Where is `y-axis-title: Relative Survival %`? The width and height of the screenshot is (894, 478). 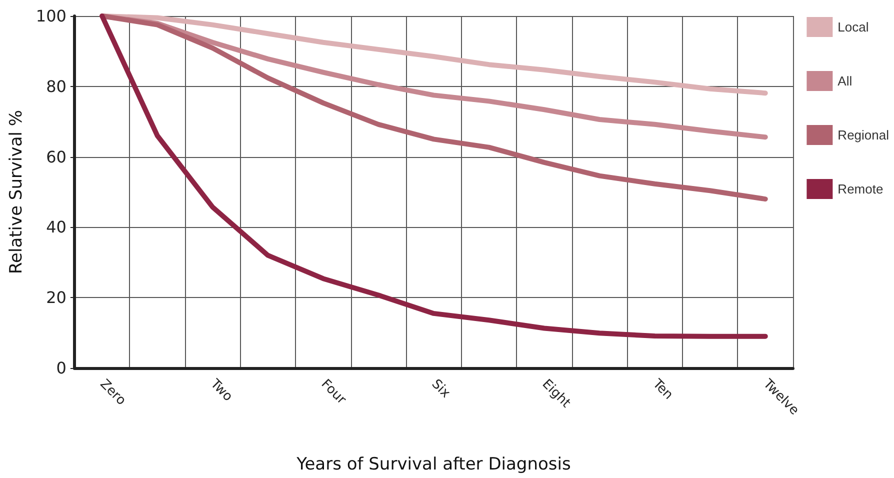
y-axis-title: Relative Survival % is located at coordinates (16, 192).